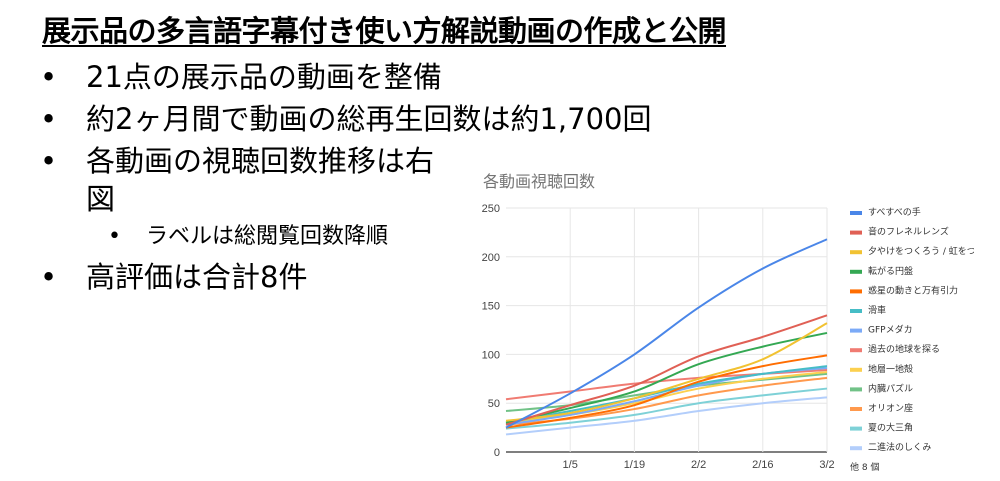 The image size is (1000, 481). Describe the element at coordinates (390, 119) in the screenshot. I see `bullet-item: 約2ヶ月間で動画の総再生回数は約1,700回` at that location.